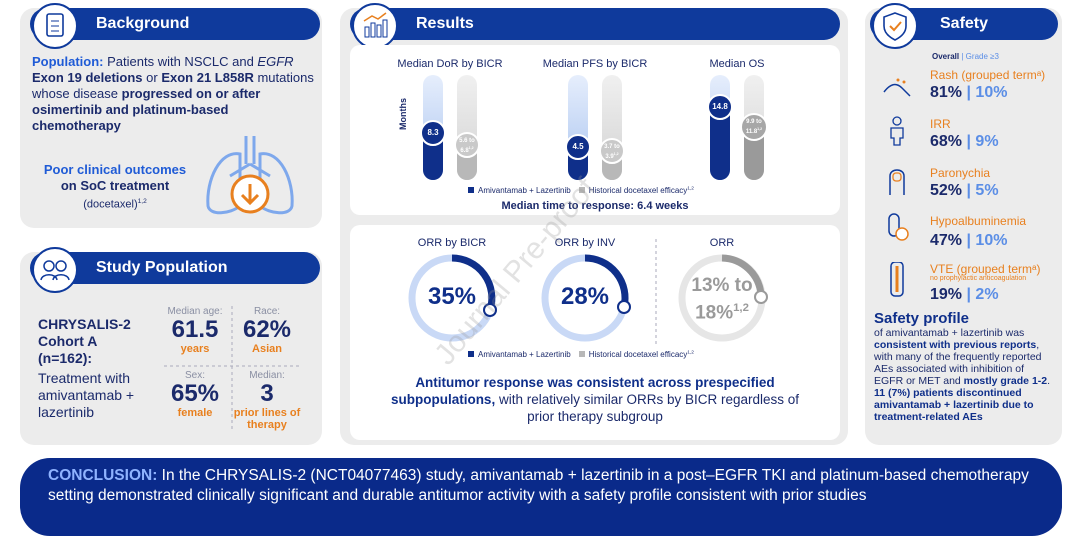 Image resolution: width=1080 pixels, height=543 pixels. Describe the element at coordinates (1005, 381) in the screenshot. I see `text: mostly grade 1-2` at that location.